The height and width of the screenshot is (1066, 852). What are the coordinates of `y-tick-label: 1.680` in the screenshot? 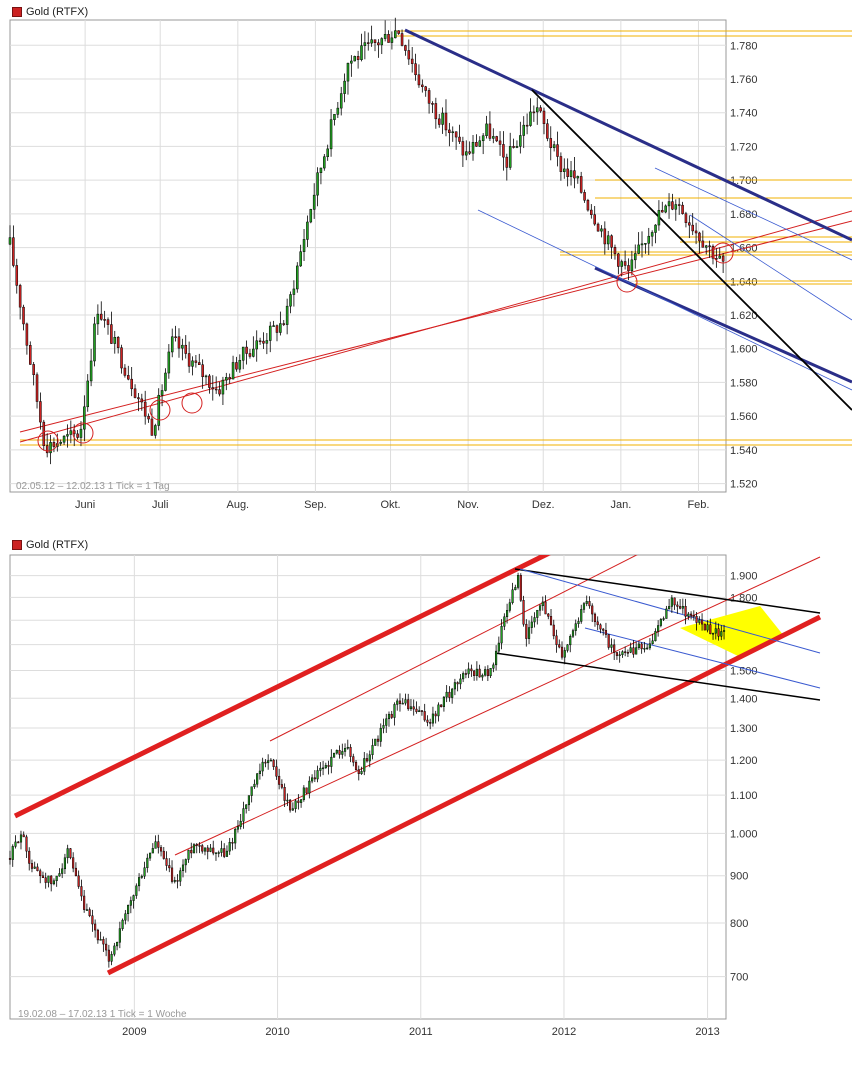 It's located at (744, 215).